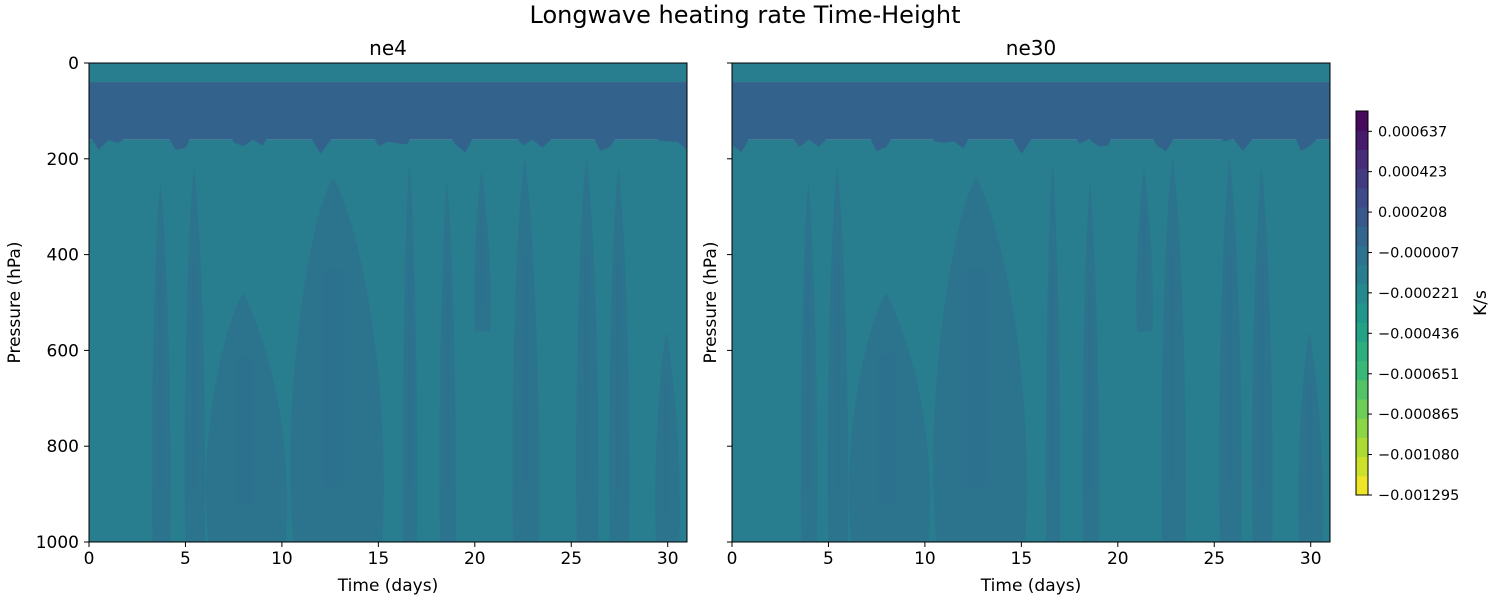 The image size is (1500, 600). What do you see at coordinates (63, 160) in the screenshot?
I see `y-tick-label: 200` at bounding box center [63, 160].